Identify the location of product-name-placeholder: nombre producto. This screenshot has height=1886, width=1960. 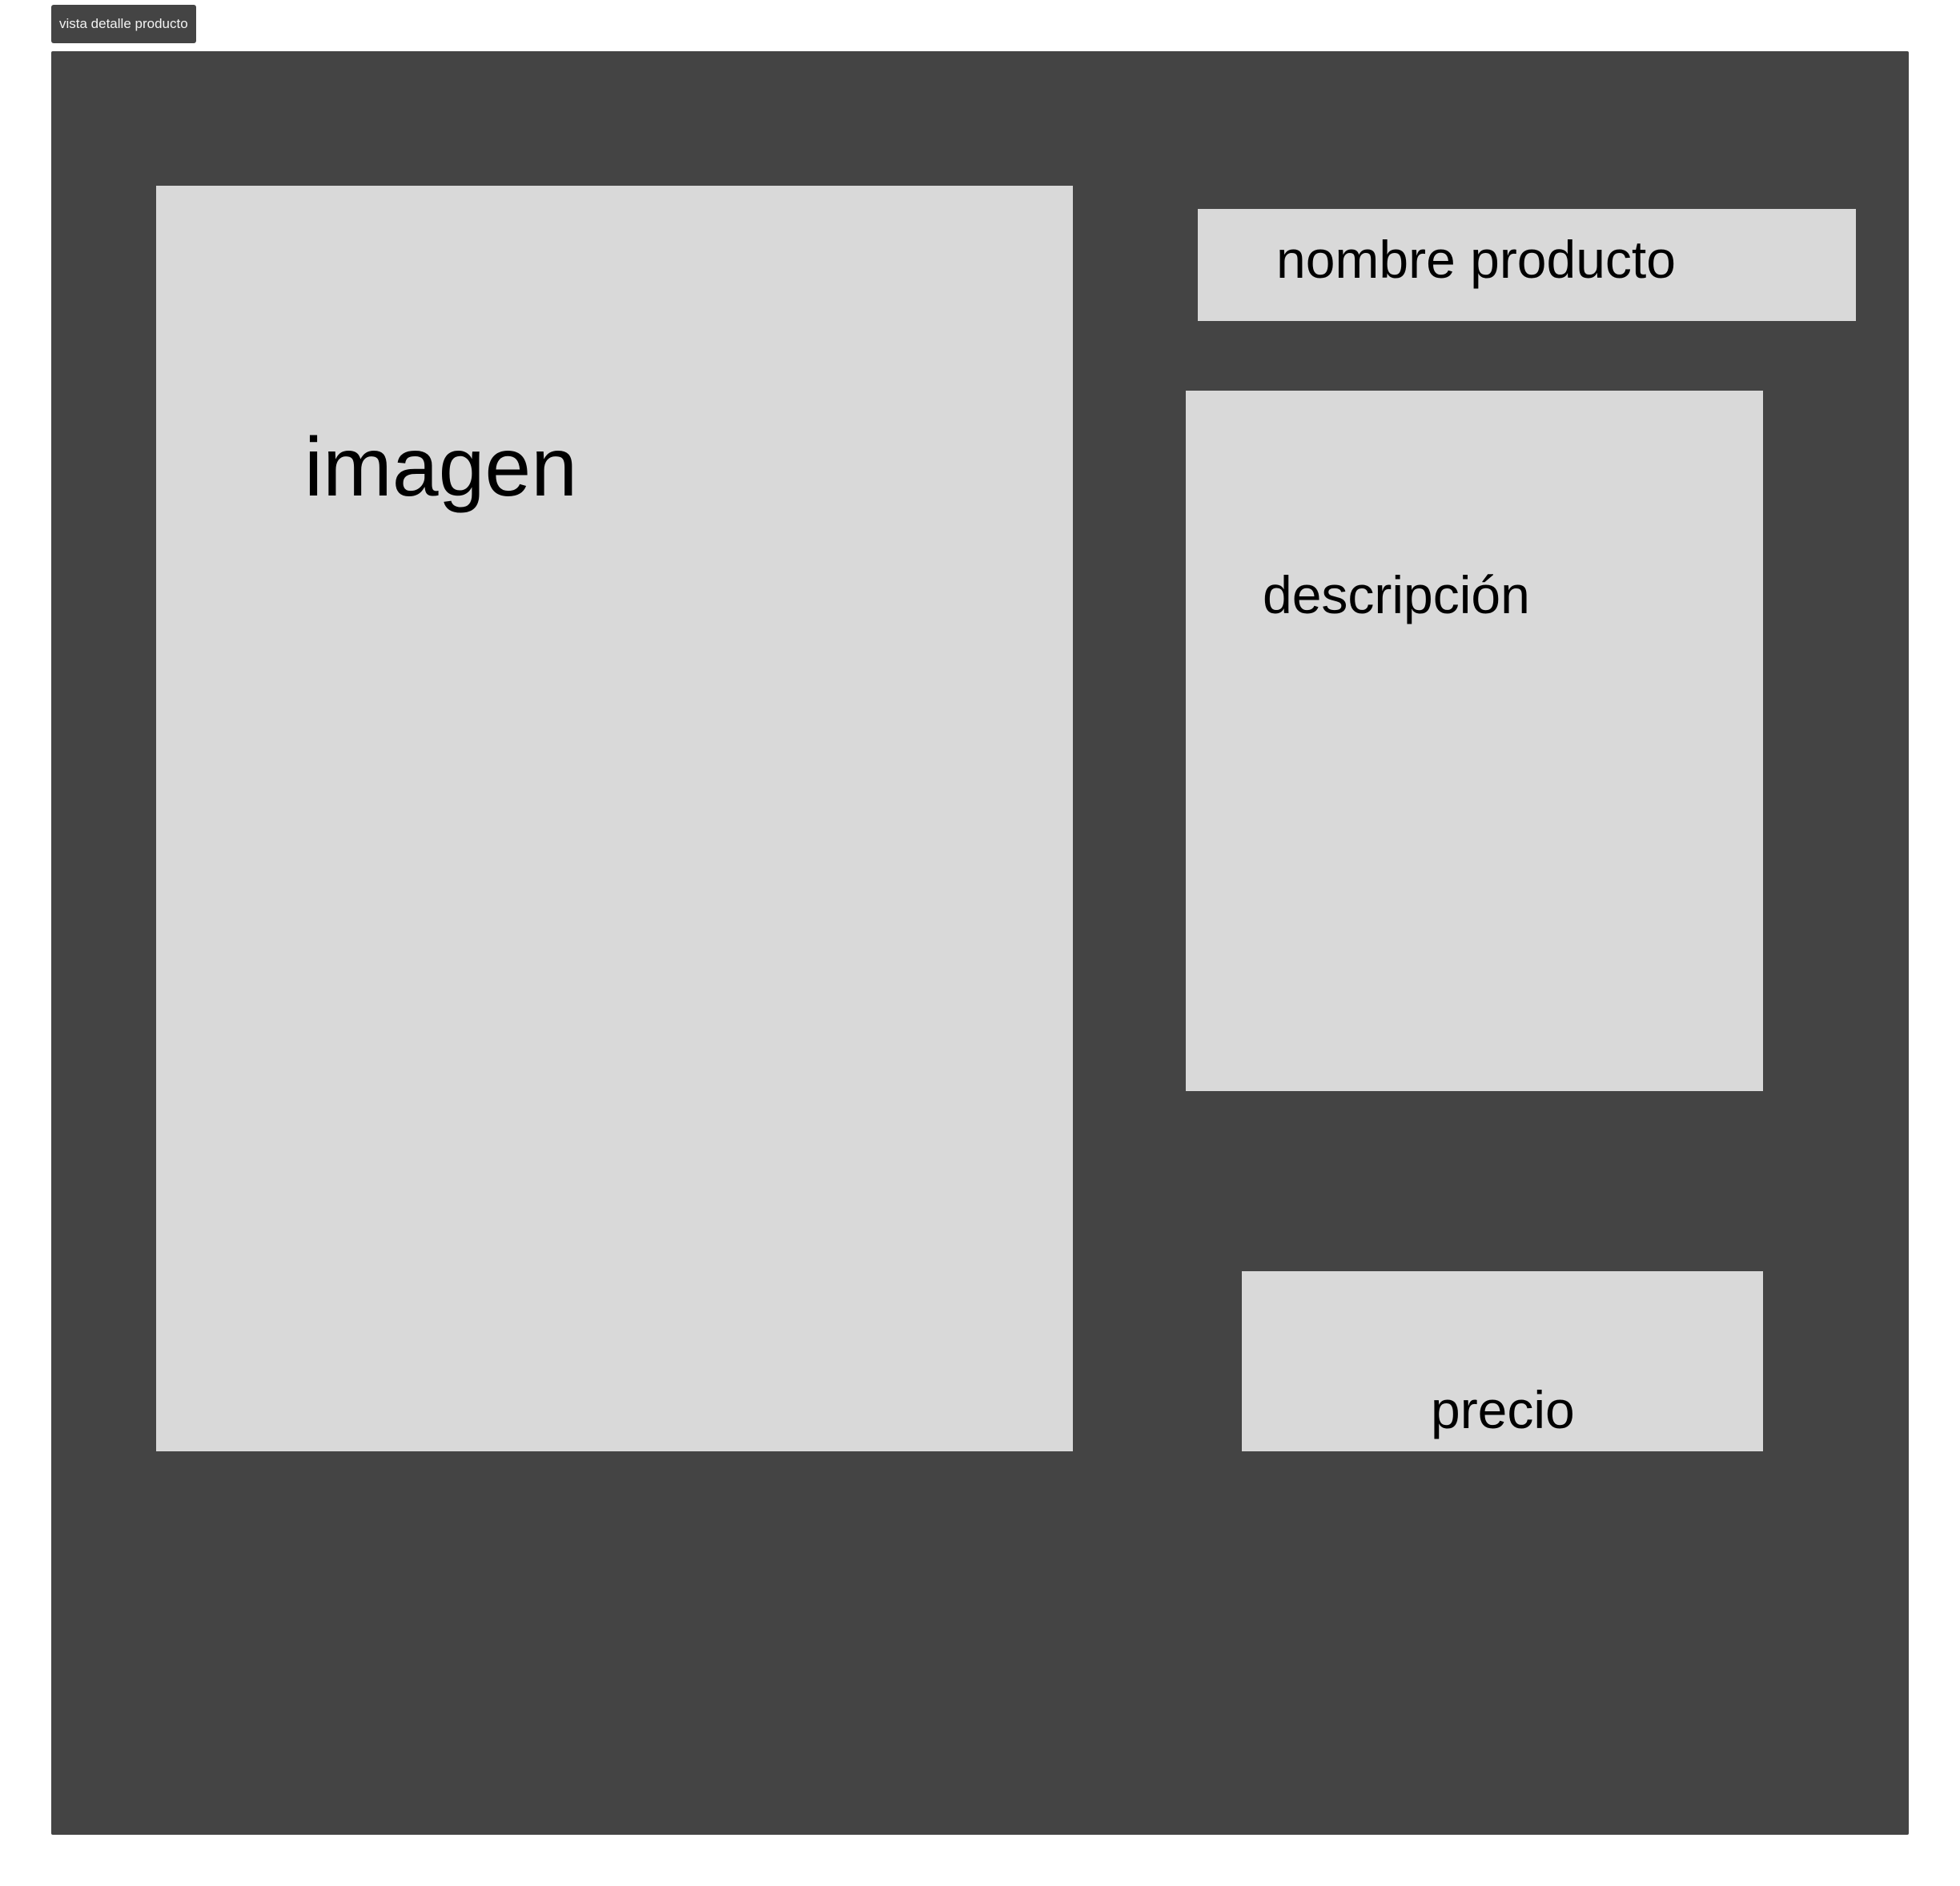
(1527, 265).